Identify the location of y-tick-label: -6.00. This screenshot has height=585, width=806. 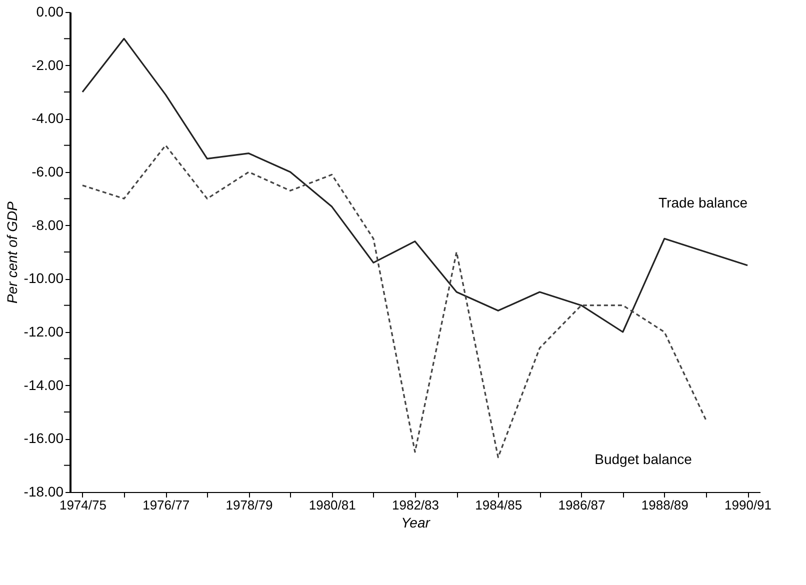
(48, 172).